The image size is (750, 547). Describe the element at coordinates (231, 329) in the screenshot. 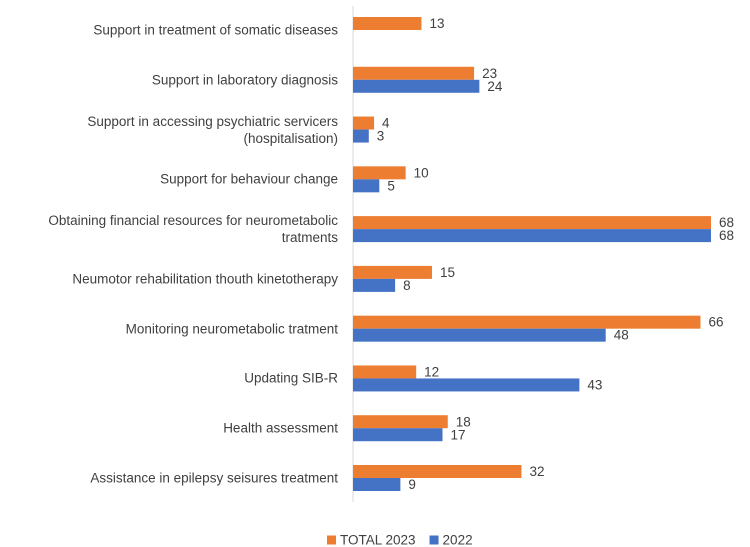

I see `category-label: Monitoring neurometabolic tratment` at that location.